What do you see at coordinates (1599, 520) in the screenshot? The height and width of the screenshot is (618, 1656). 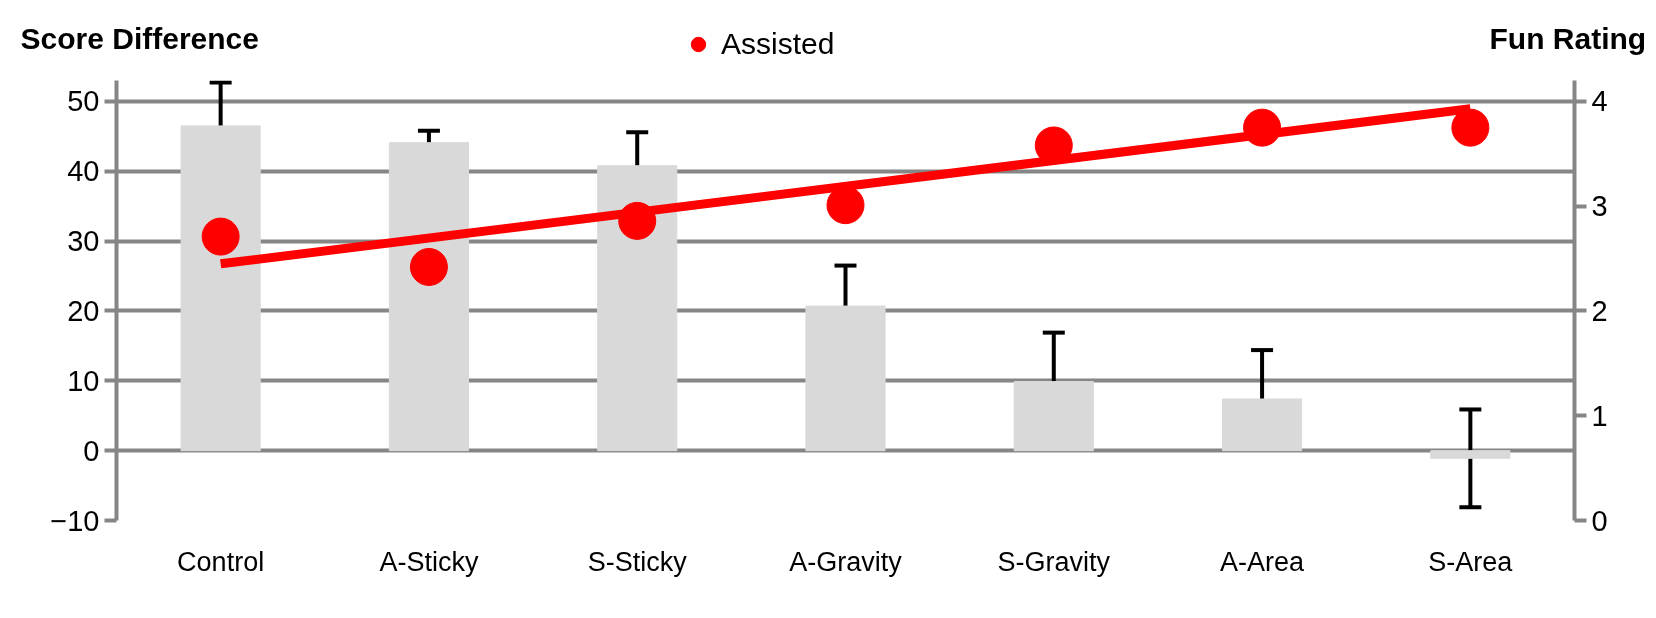 I see `y2-tick-label: 0` at bounding box center [1599, 520].